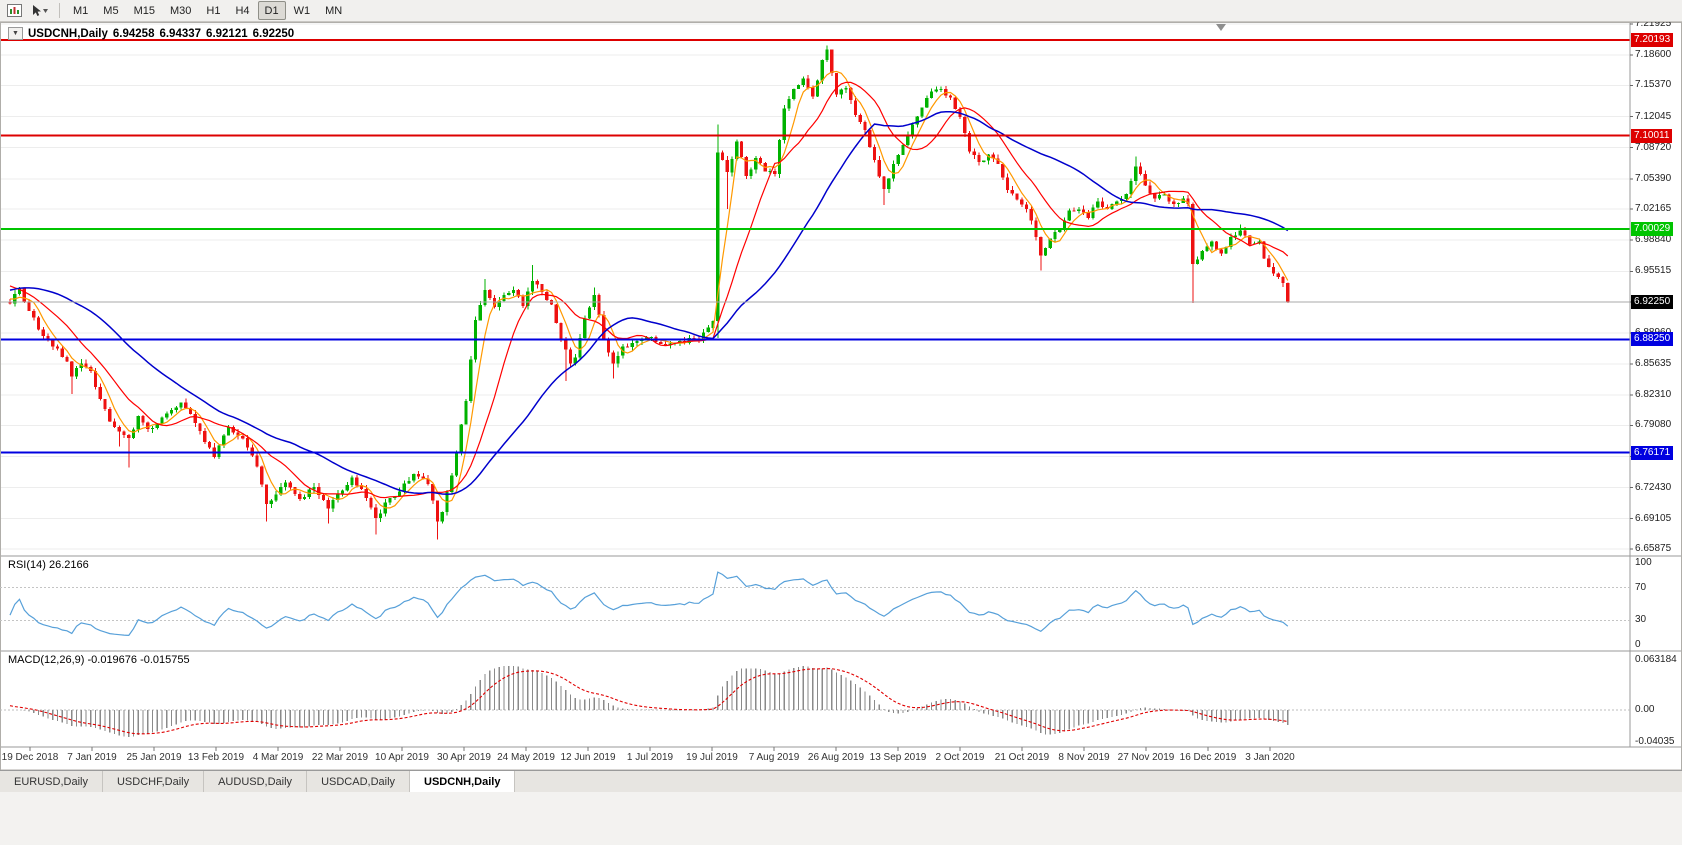 This screenshot has height=845, width=1682. What do you see at coordinates (1655, 741) in the screenshot?
I see `macd-axis-label: -0.04035` at bounding box center [1655, 741].